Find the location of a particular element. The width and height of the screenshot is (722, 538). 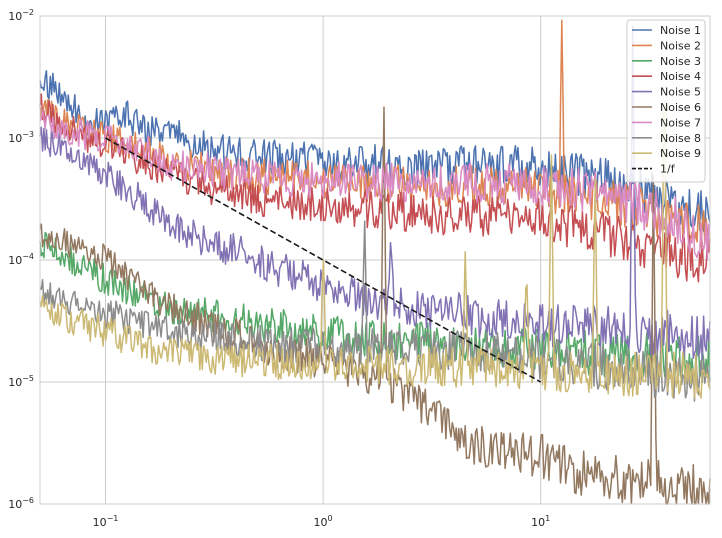

legend-label-noise-4: Noise 4 is located at coordinates (680, 76).